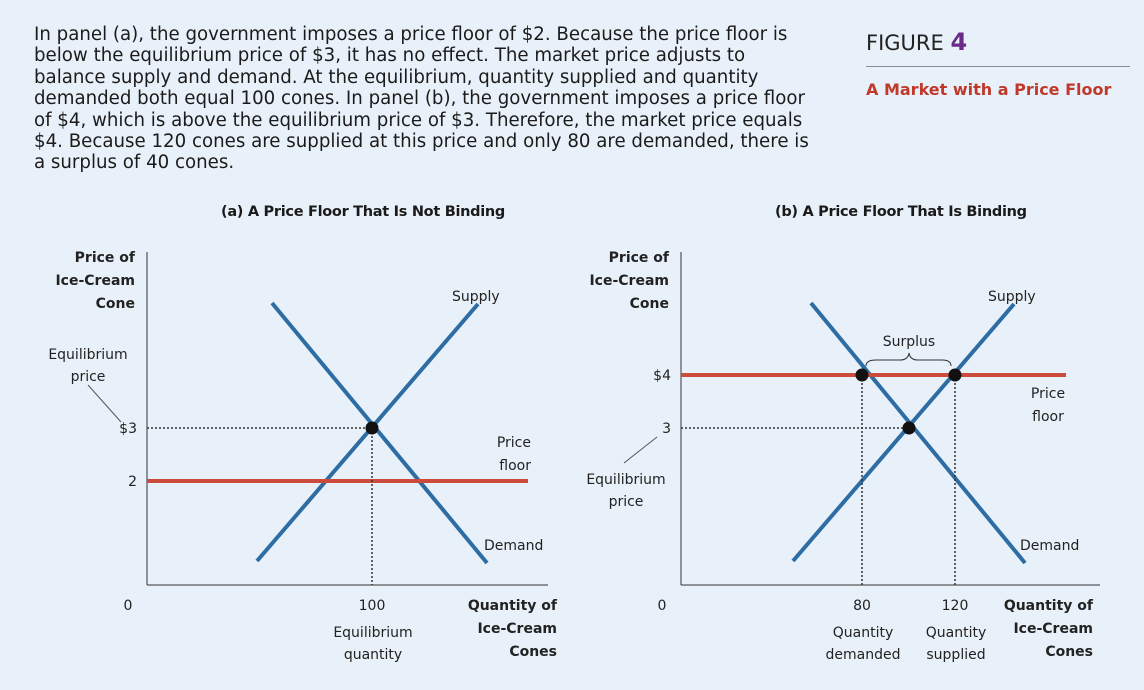 This screenshot has width=1144, height=690. I want to click on figure-title: A Market with a Price Floor, so click(989, 89).